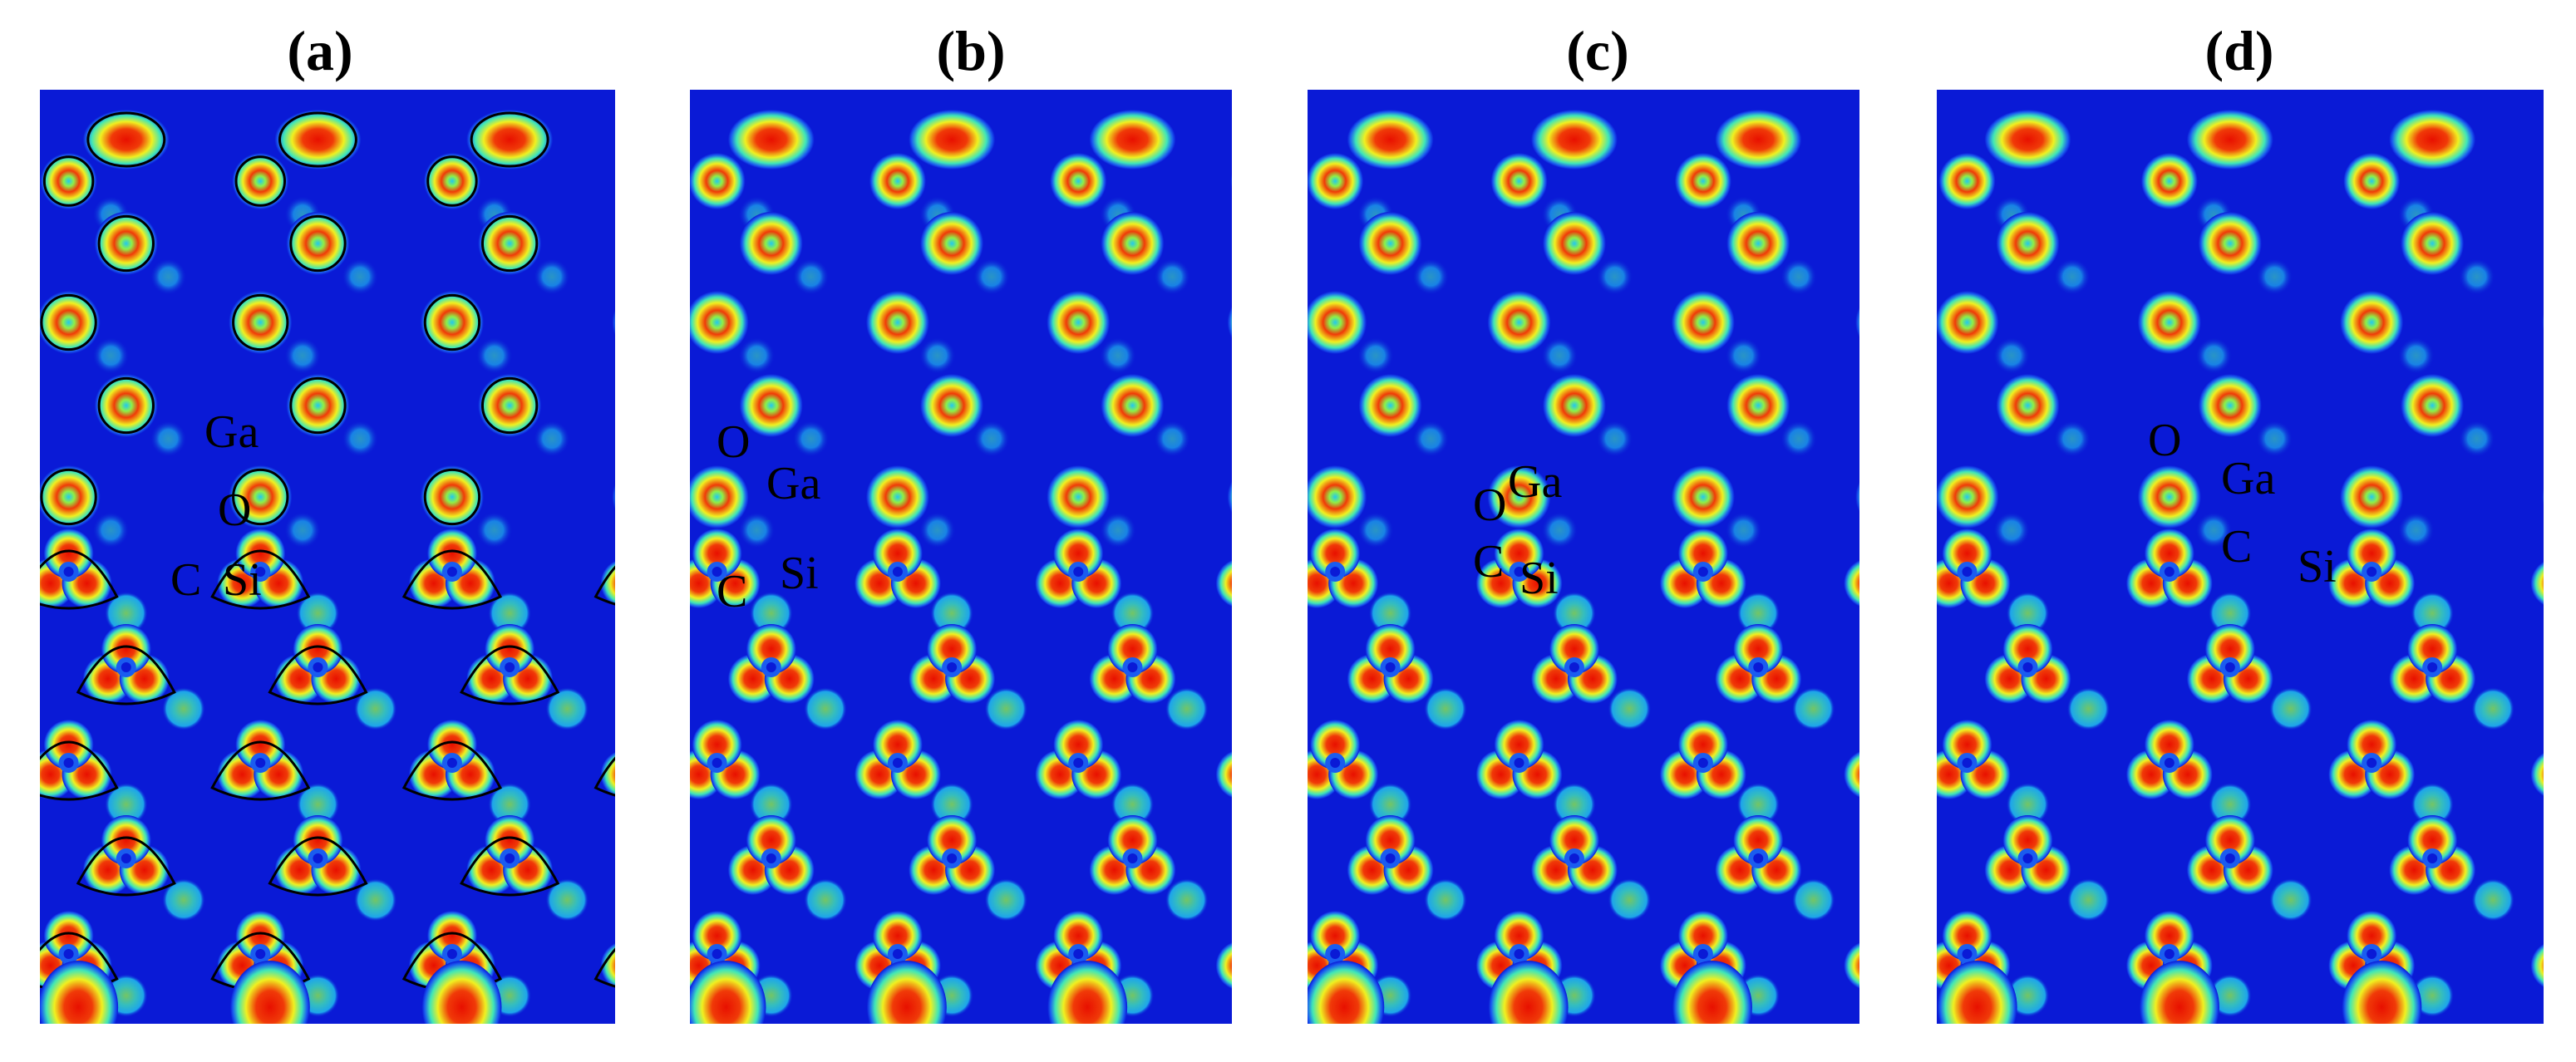 The height and width of the screenshot is (1062, 2576). I want to click on label-ga-d: Ga, so click(2248, 478).